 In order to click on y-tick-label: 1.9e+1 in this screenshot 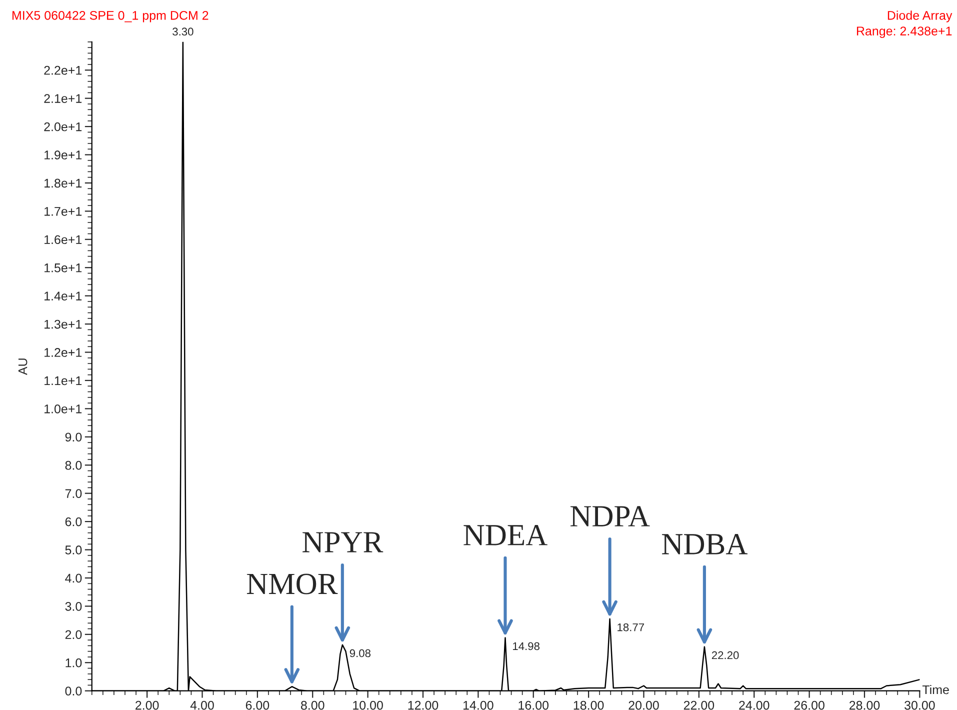, I will do `click(63, 155)`.